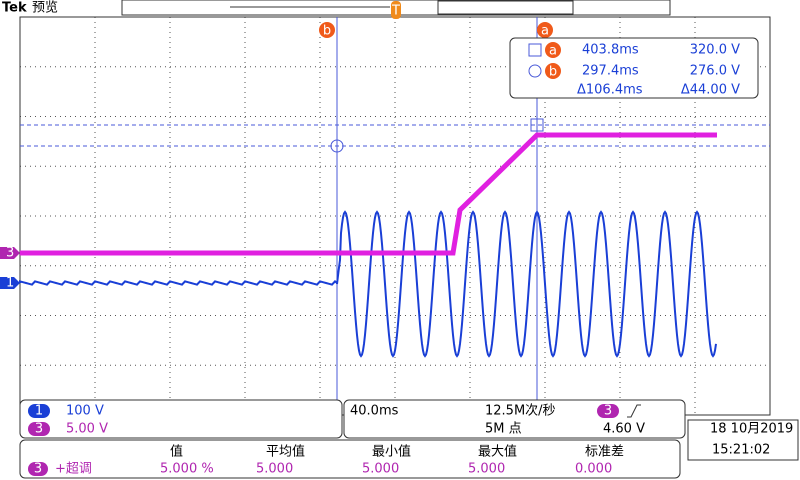 This screenshot has height=480, width=800. Describe the element at coordinates (285, 452) in the screenshot. I see `measurement-header: 平均值` at that location.